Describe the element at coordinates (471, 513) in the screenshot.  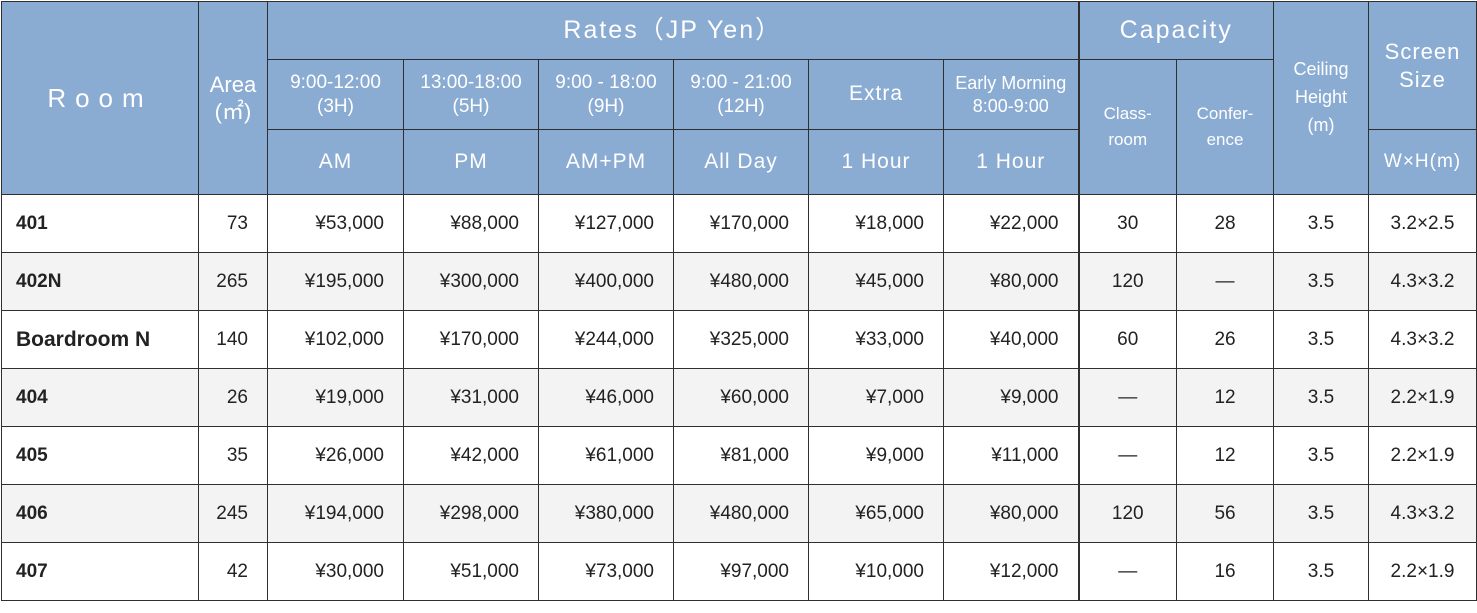
I see `pm-rate: ¥298,000` at that location.